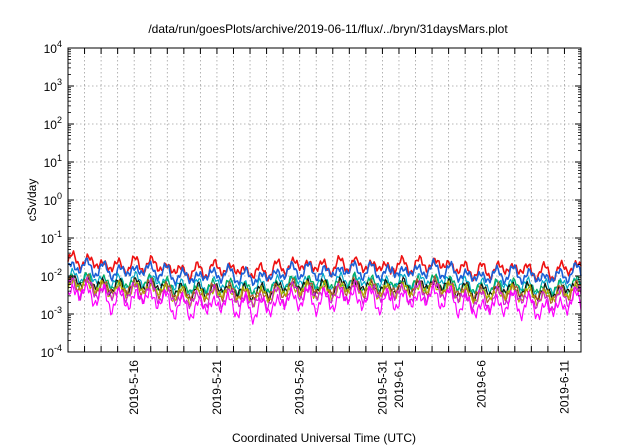 This screenshot has width=640, height=448. What do you see at coordinates (564, 387) in the screenshot?
I see `x-tick-label: 2019-6-11` at bounding box center [564, 387].